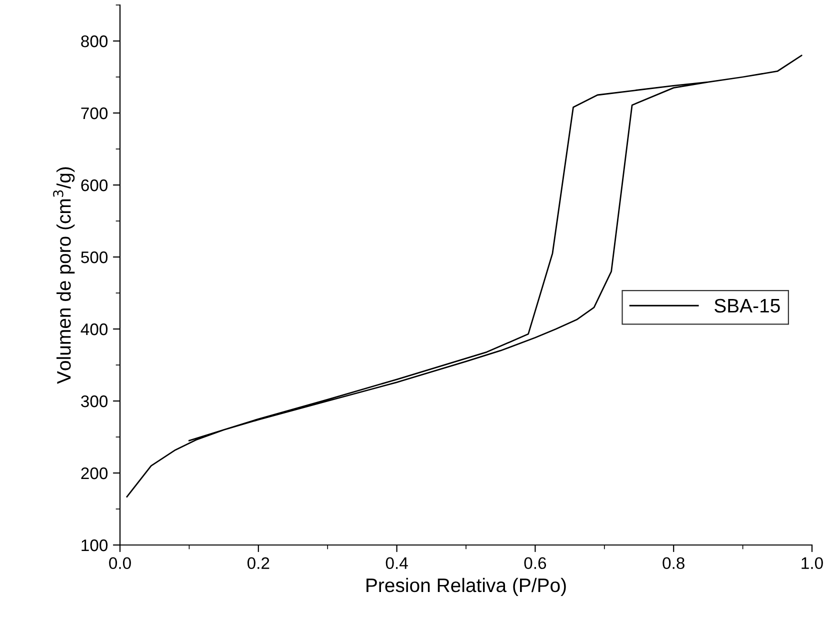 This screenshot has height=629, width=828. What do you see at coordinates (94, 257) in the screenshot?
I see `y-tick-label: 500` at bounding box center [94, 257].